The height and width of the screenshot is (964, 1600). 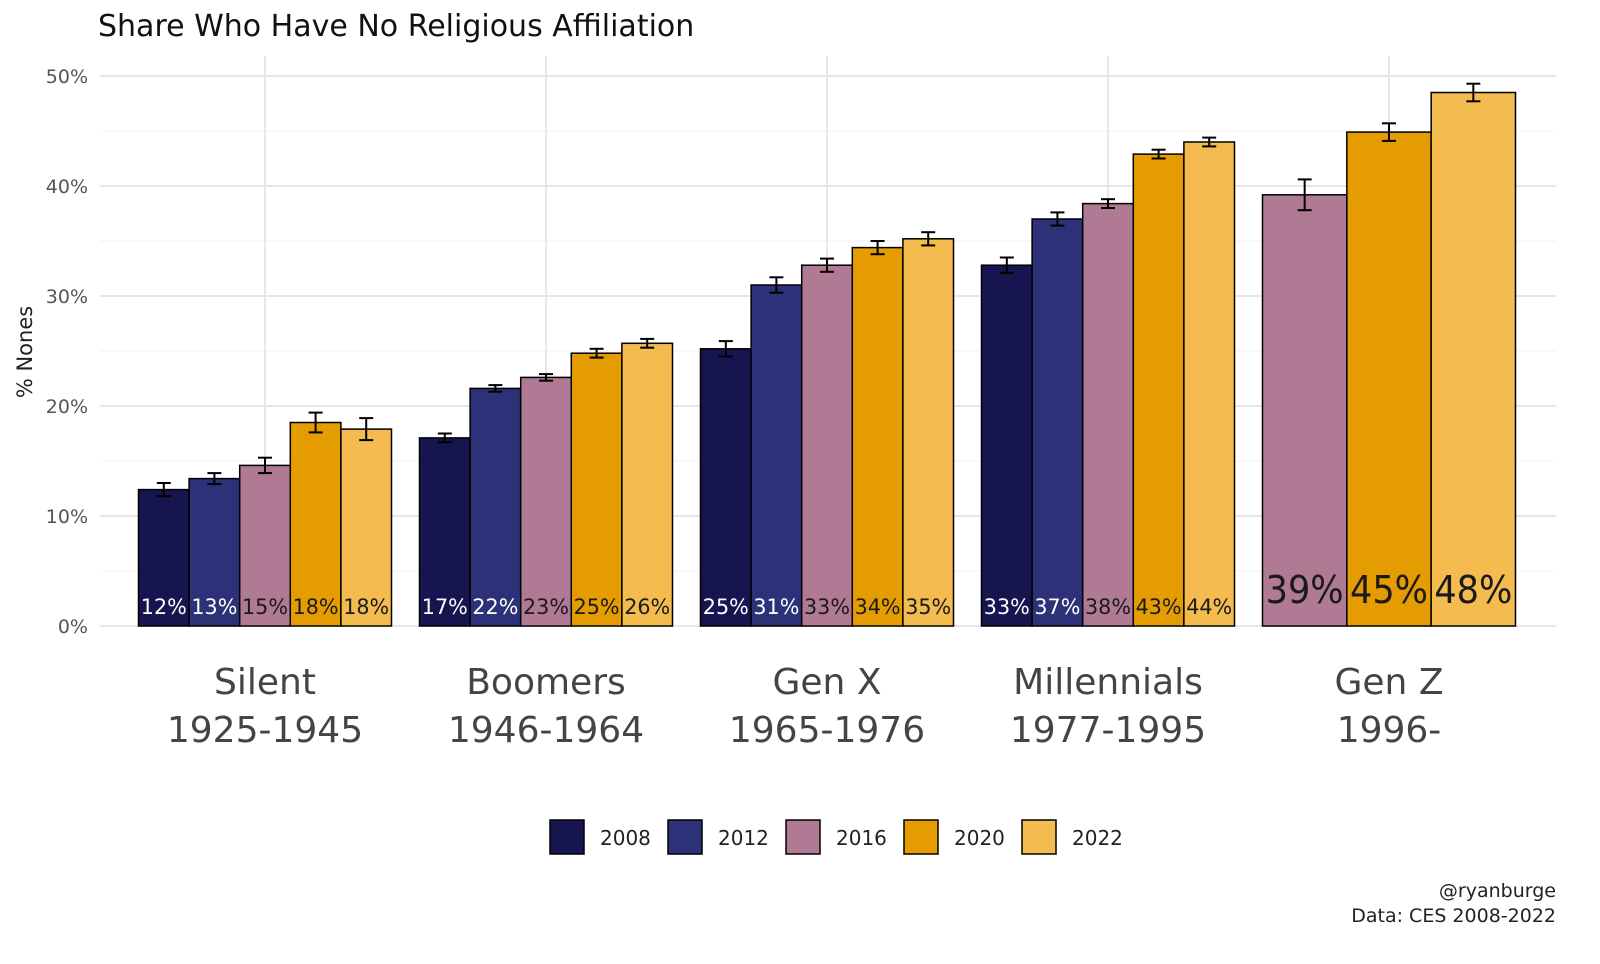 I want to click on caption-source: Data: CES 2008-2022, so click(x=1453, y=916).